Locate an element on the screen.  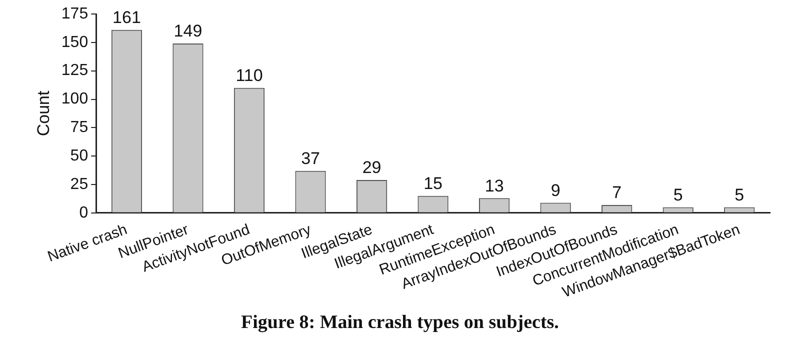
data-label: 15 is located at coordinates (433, 184).